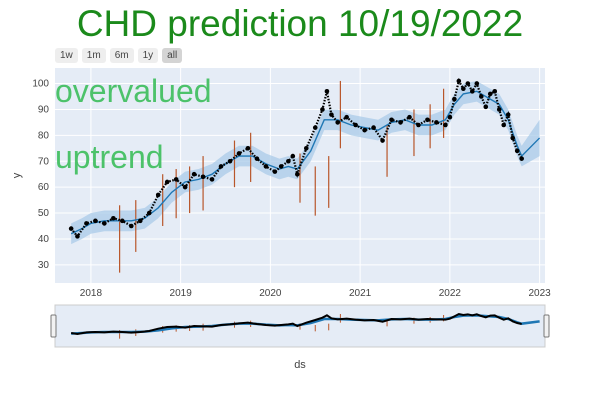  What do you see at coordinates (148, 55) in the screenshot?
I see `range-button-1y: 1y` at bounding box center [148, 55].